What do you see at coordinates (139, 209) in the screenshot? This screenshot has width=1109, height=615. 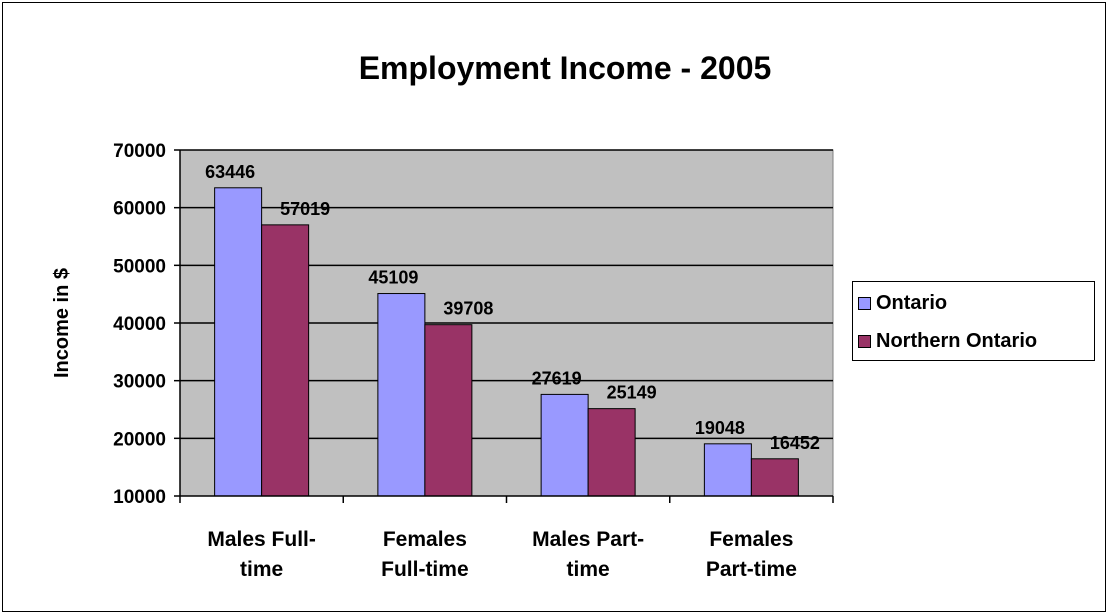 I see `y-tick-label: 60000` at bounding box center [139, 209].